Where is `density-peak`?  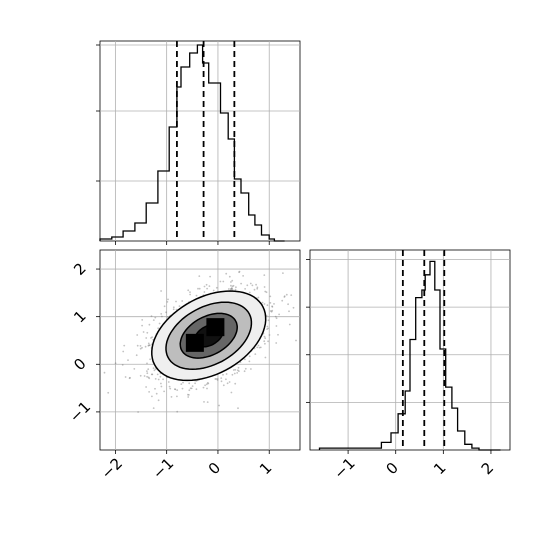
density-peak is located at coordinates (215, 327).